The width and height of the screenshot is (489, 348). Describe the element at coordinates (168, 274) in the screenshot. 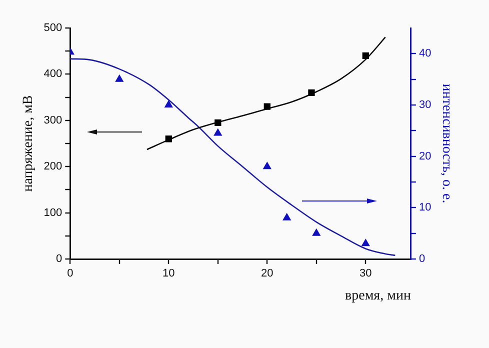

I see `x-tick-label: 10` at that location.